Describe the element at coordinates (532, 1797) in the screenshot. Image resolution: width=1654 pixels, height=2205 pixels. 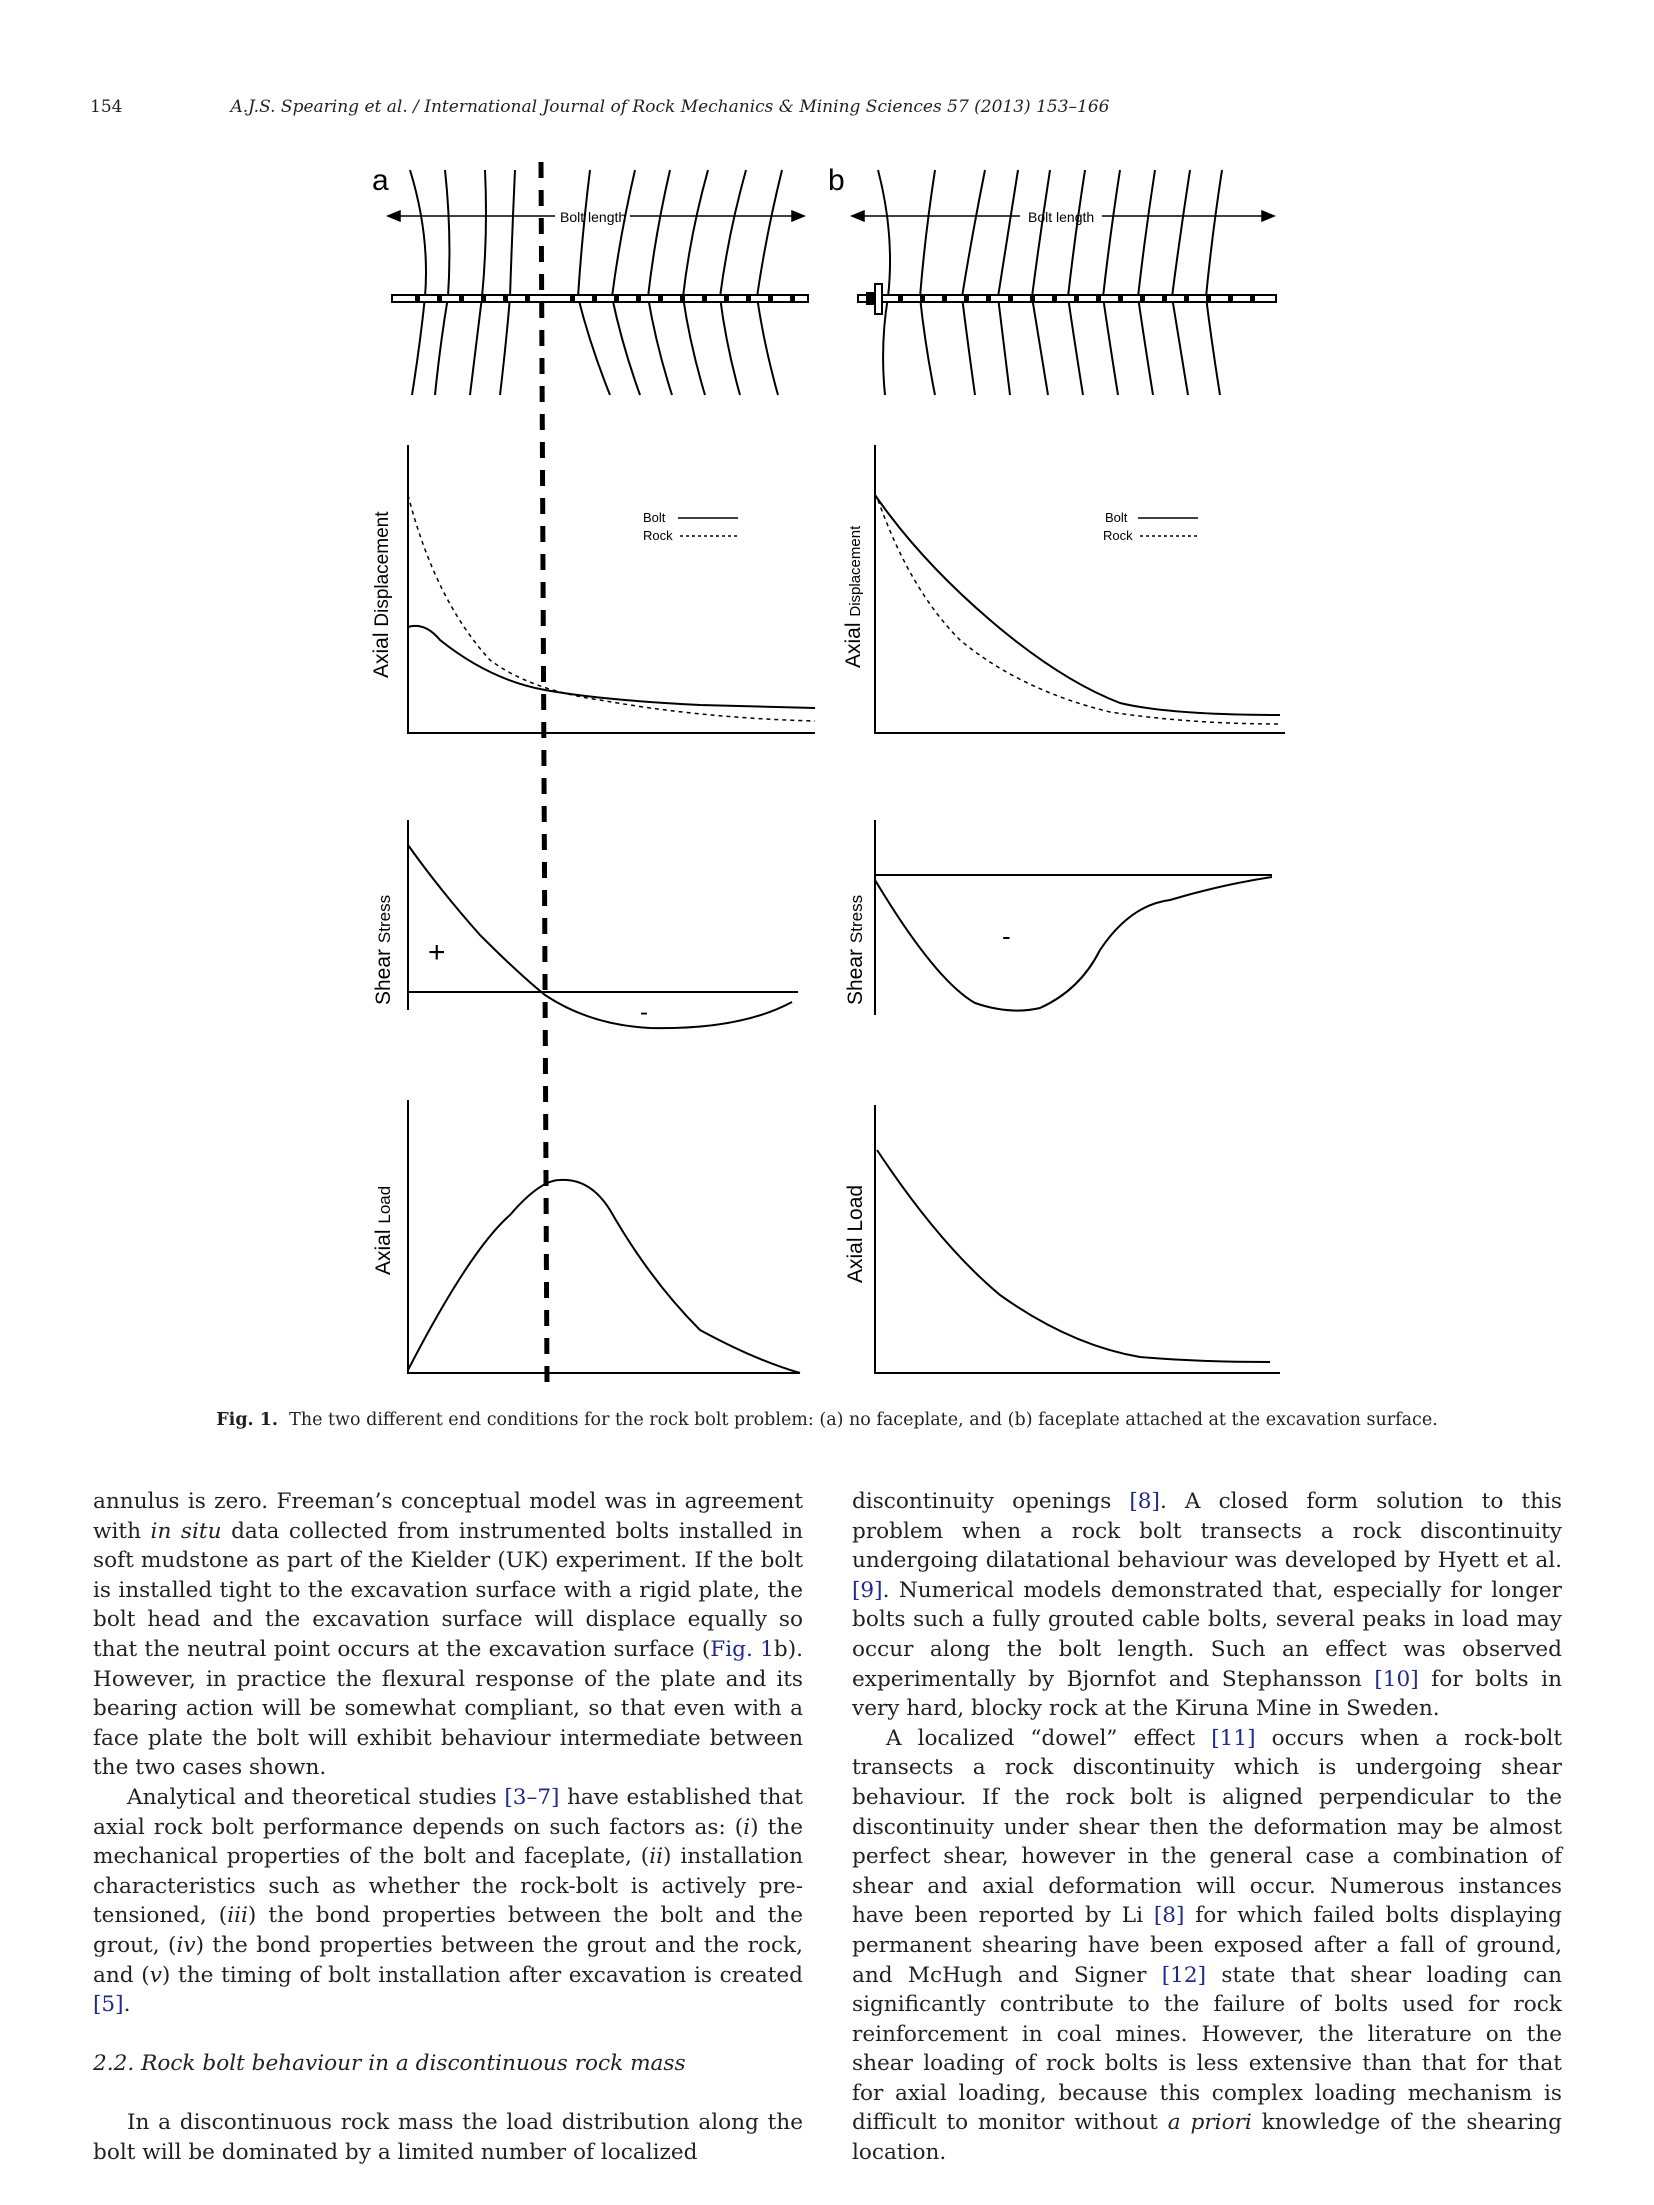
I see `citation-link: [3–7]` at that location.